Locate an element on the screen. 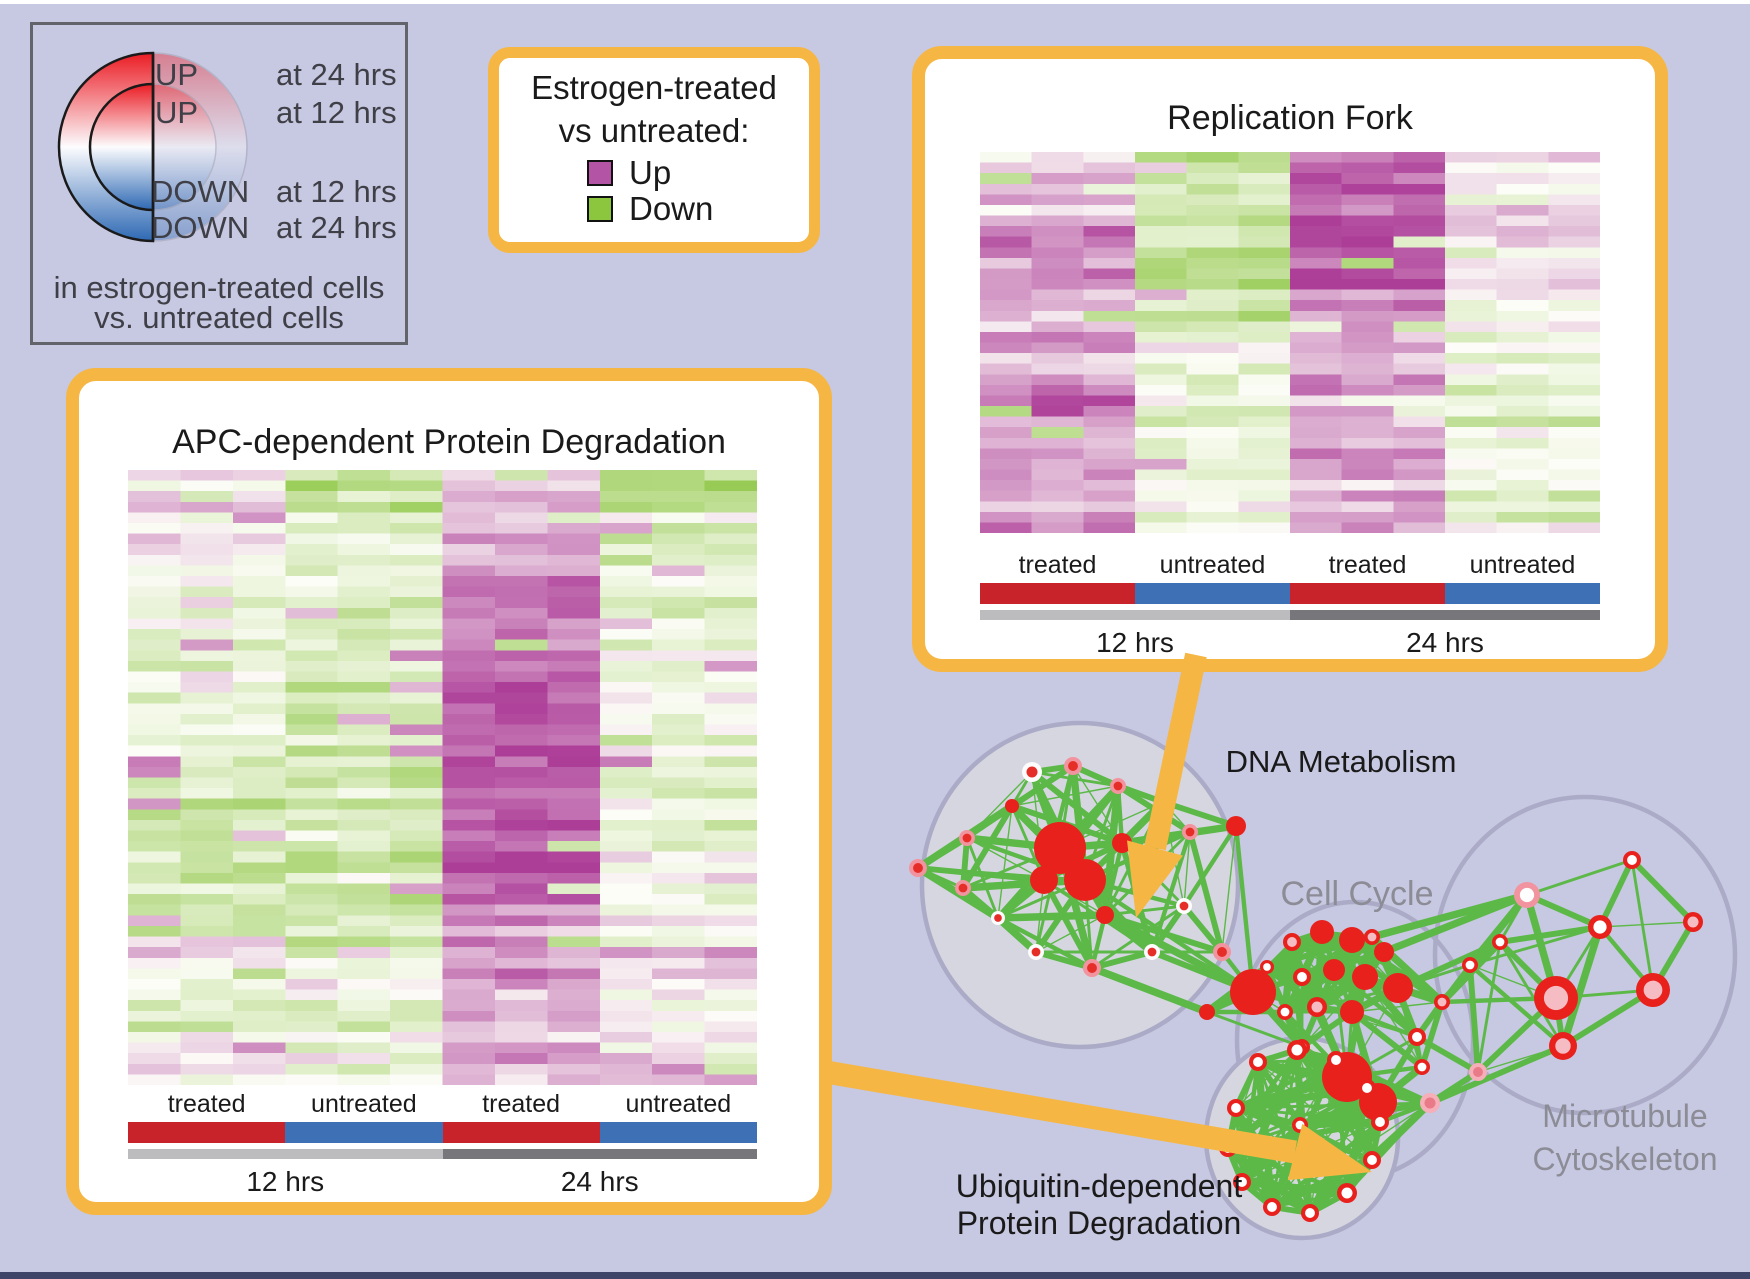  legend-footer-line1: in estrogen-treated cells is located at coordinates (219, 287).